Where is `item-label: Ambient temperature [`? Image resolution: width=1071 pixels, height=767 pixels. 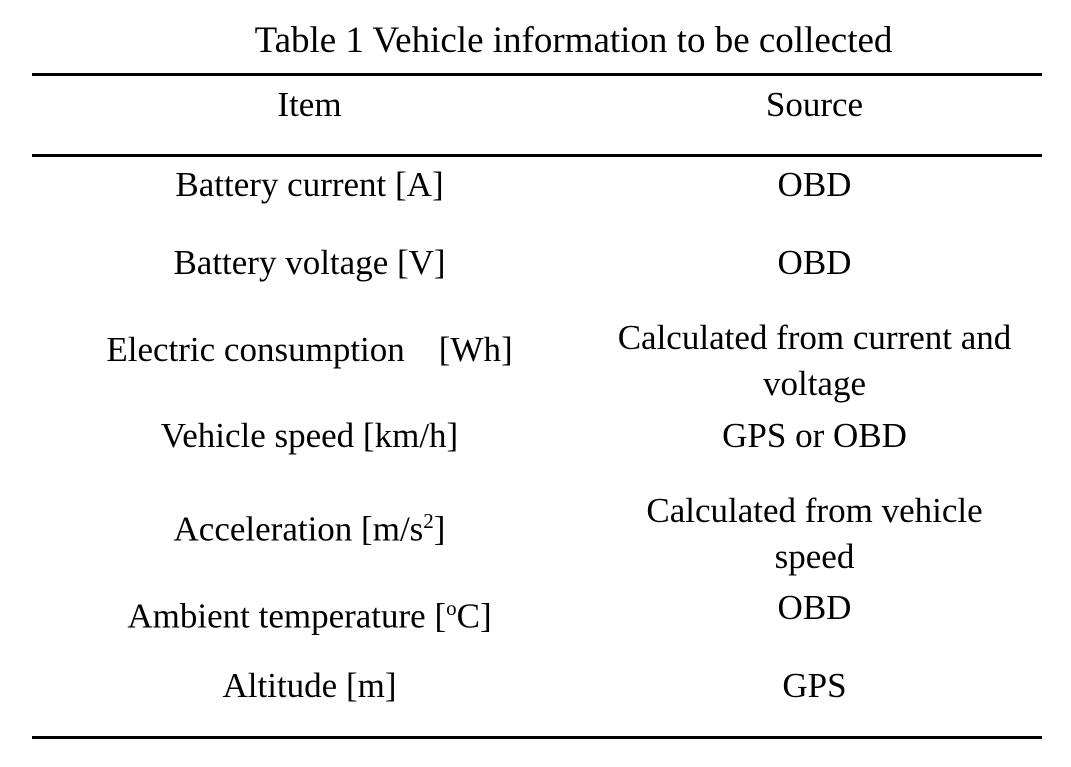 item-label: Ambient temperature [ is located at coordinates (287, 616).